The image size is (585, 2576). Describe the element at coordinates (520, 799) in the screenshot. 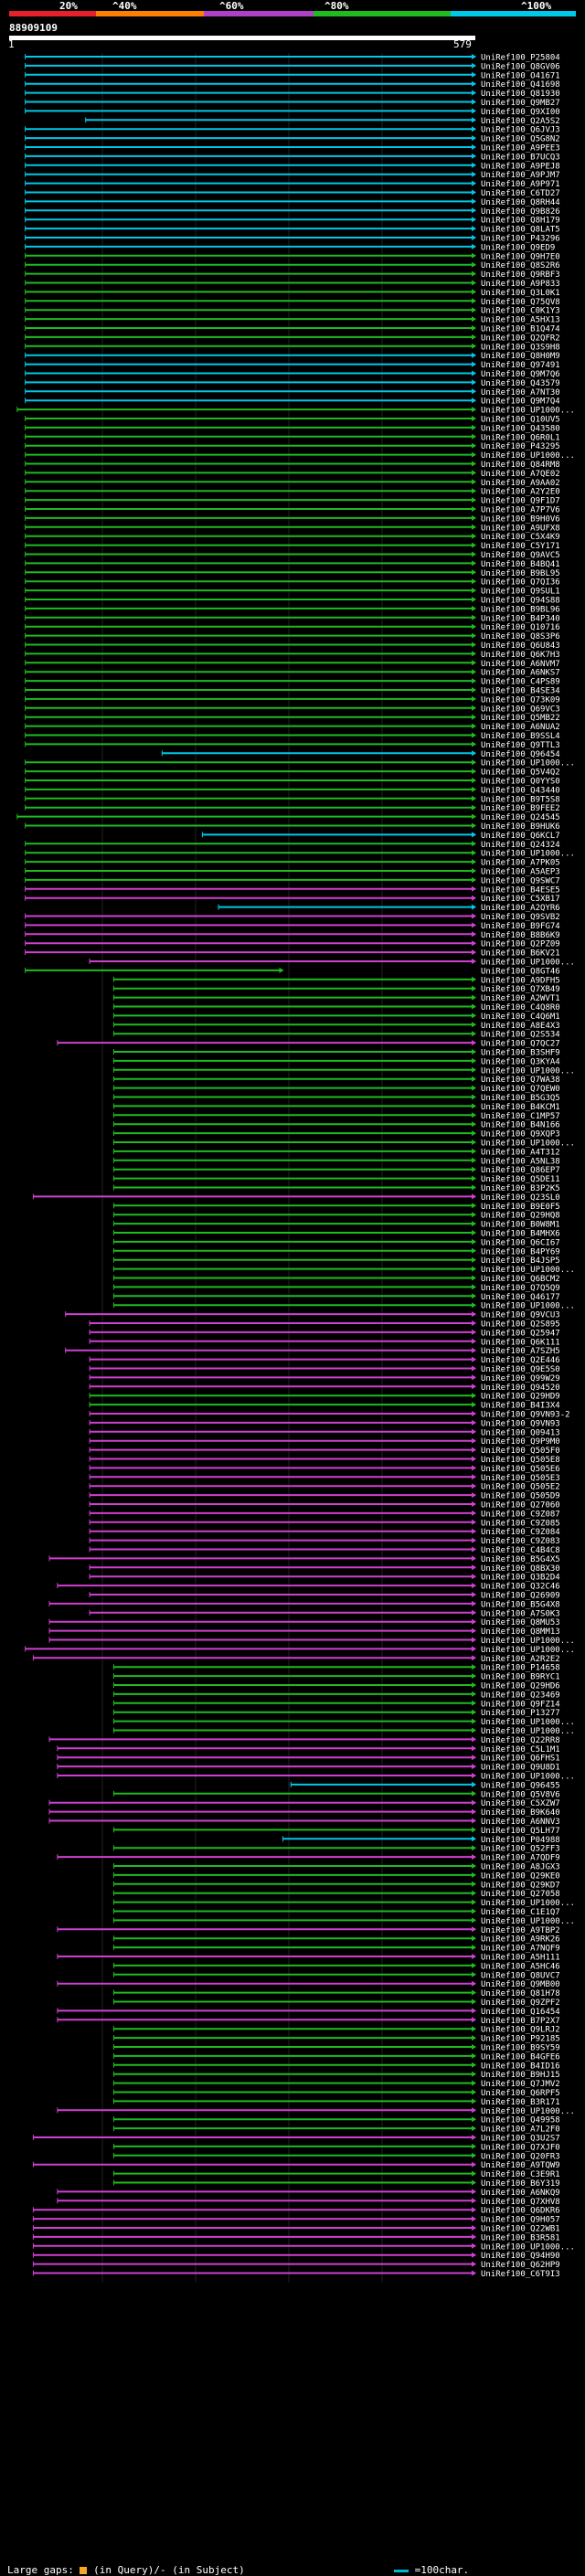

I see `hit-label: UniRef100_B9T5S8` at that location.